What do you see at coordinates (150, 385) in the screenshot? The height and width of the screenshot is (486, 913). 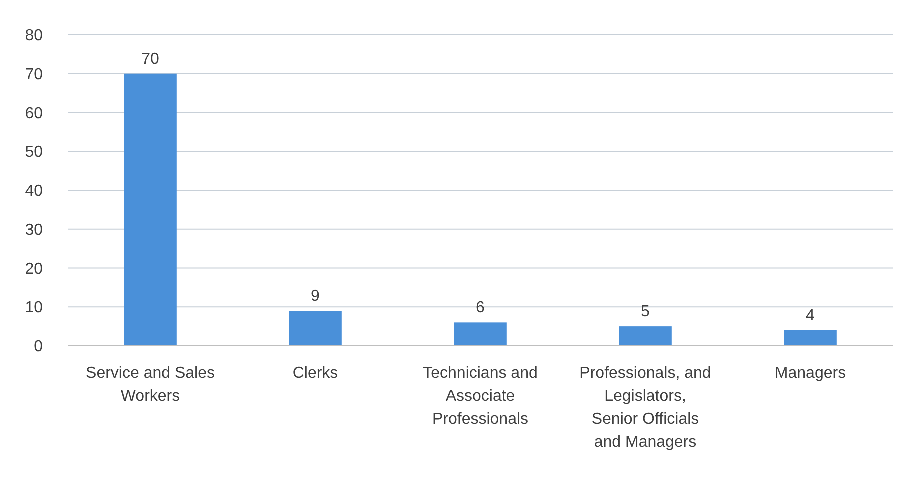 I see `x-tick-label: Service and Sales Workers` at bounding box center [150, 385].